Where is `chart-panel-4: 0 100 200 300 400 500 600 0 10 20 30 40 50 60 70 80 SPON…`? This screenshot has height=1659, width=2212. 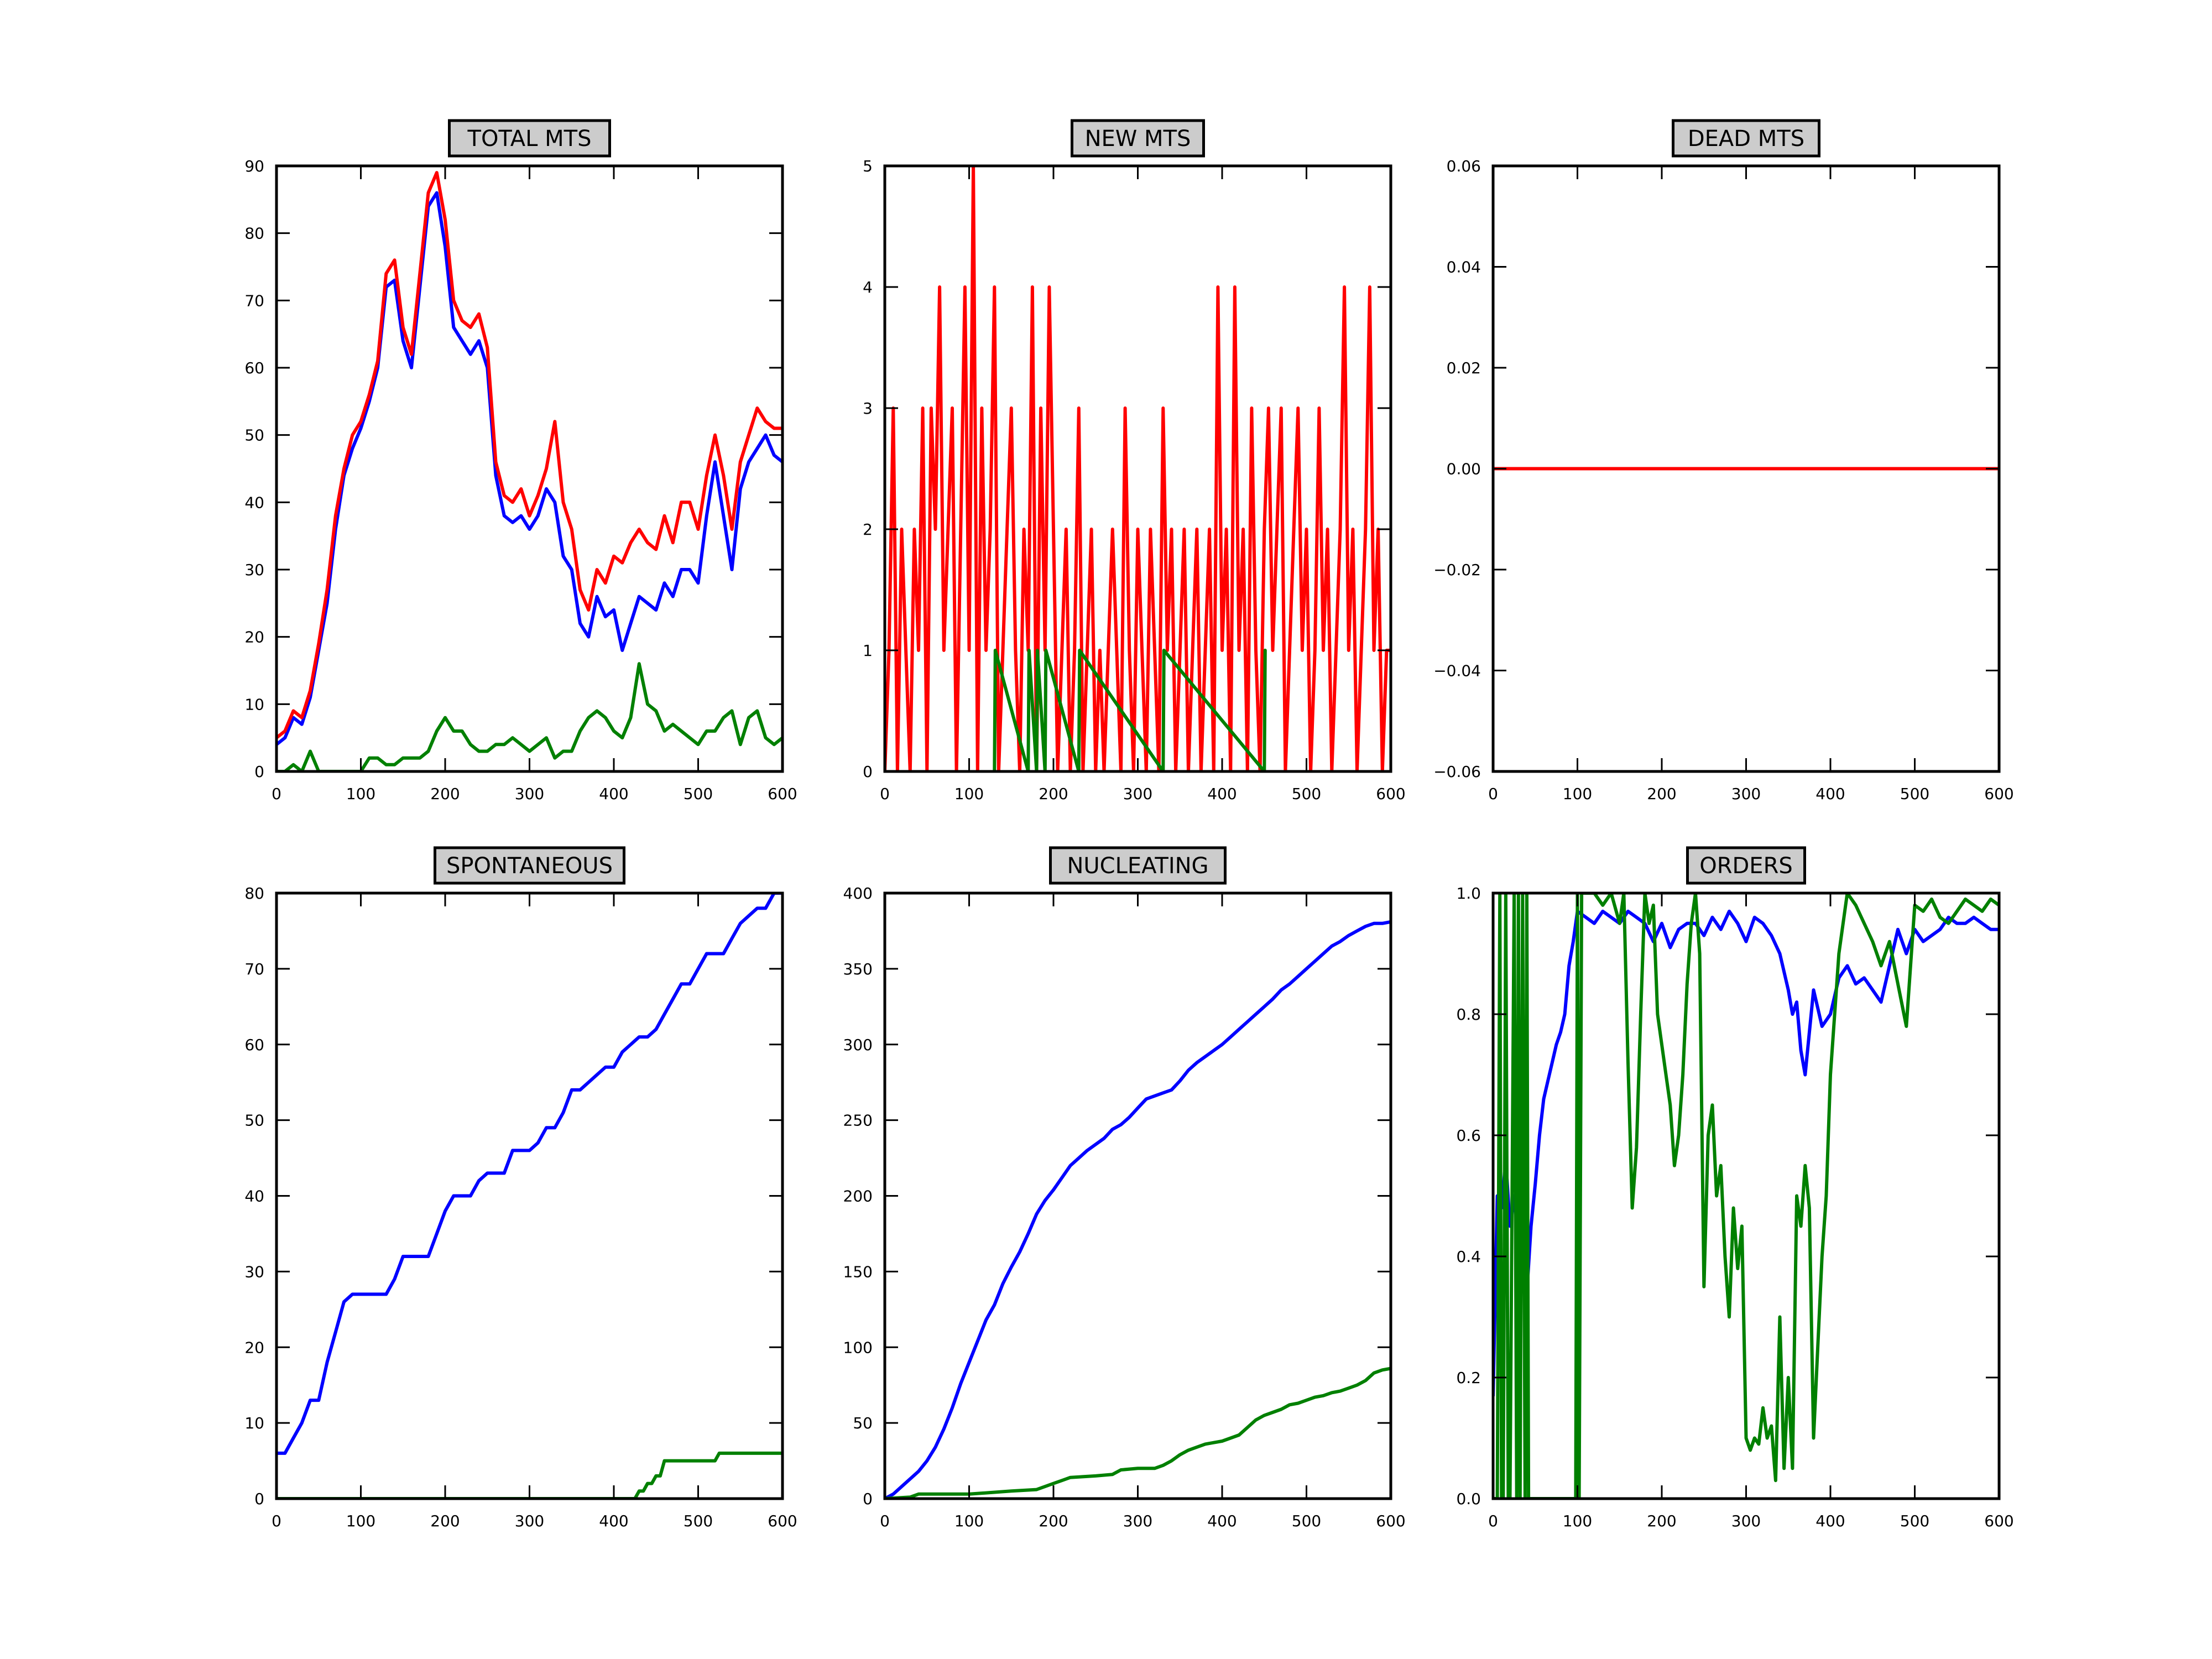
chart-panel-4: 0 100 200 300 400 500 600 0 10 20 30 40 50 60 70 80 SPON… is located at coordinates (521, 1188).